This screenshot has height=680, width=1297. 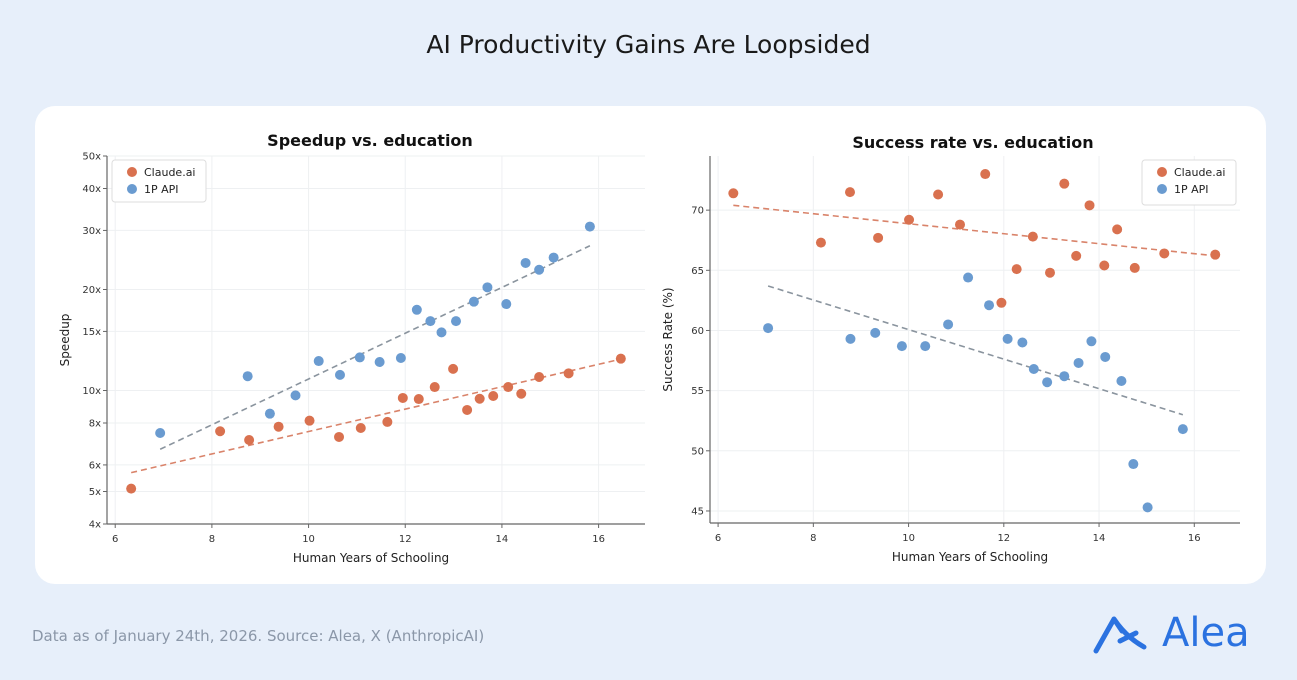 I want to click on trend-line-claude, so click(x=974, y=230).